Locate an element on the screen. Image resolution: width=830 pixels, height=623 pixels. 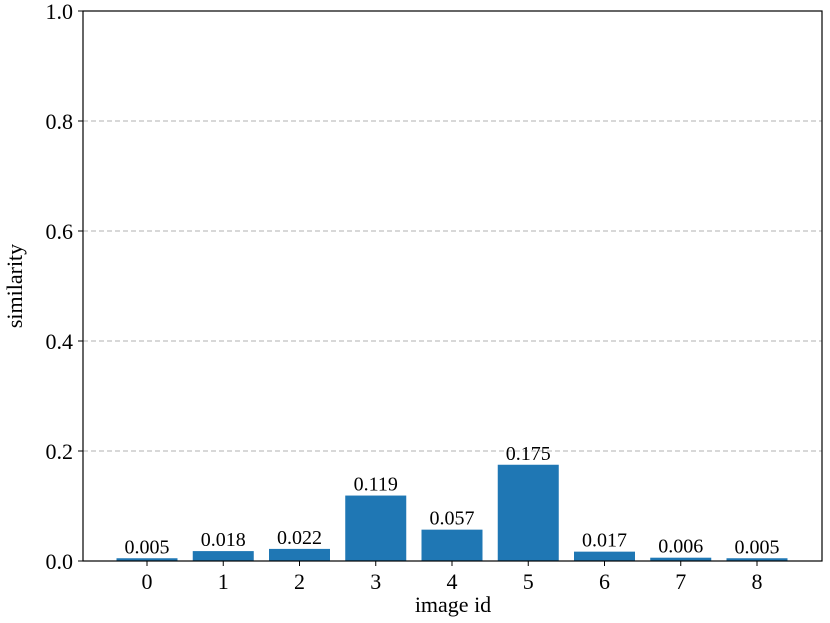
x-tick-label: 0 is located at coordinates (147, 581).